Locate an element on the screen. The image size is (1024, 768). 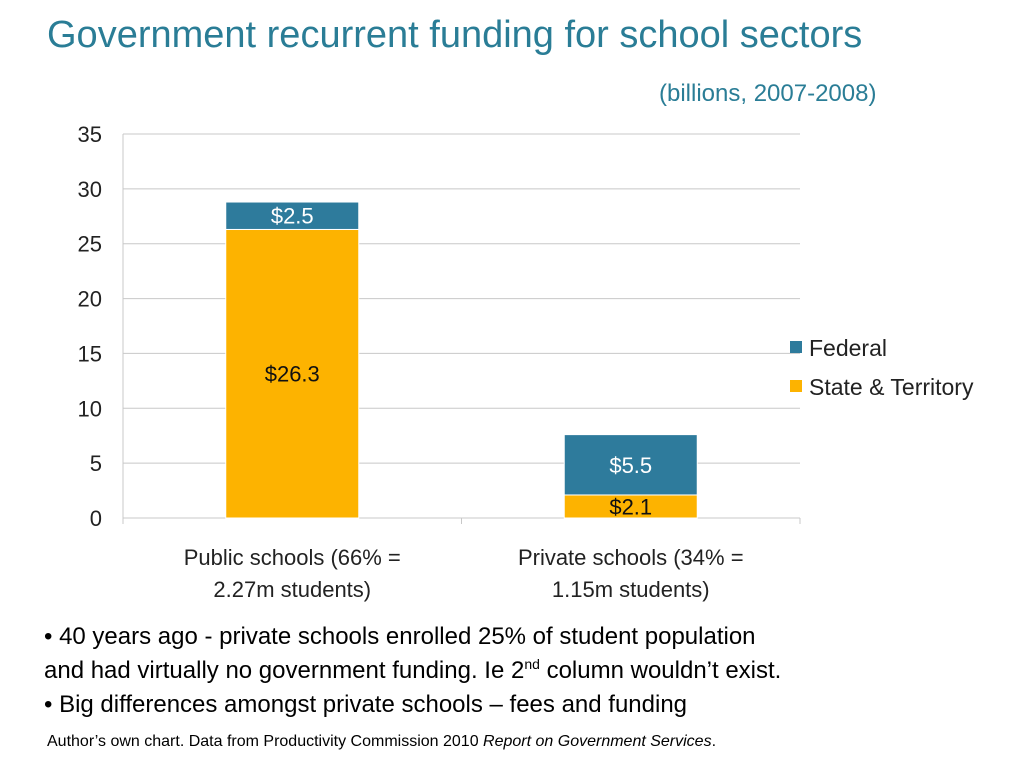
y-tick-label: 35 is located at coordinates (90, 134).